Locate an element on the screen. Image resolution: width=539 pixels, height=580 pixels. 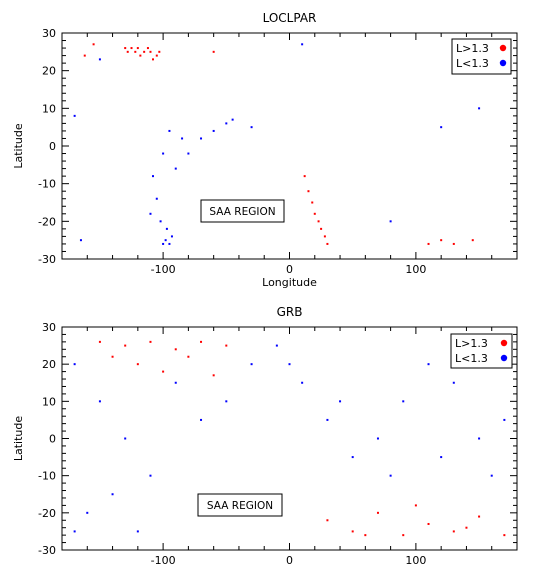
y-tick-label: 30 is located at coordinates (49, 33).